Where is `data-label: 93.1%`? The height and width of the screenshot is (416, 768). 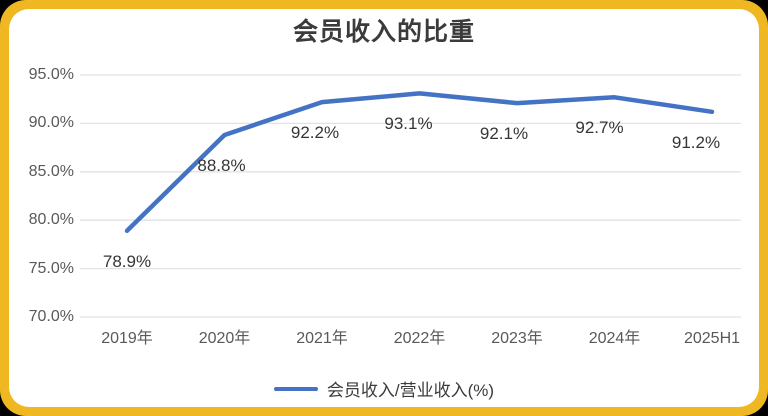
data-label: 93.1% is located at coordinates (408, 124).